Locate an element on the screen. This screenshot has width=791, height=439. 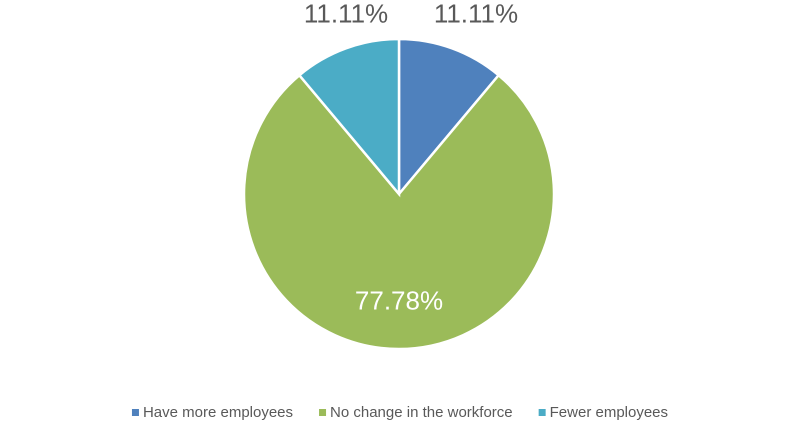
legend-label: Have more employees is located at coordinates (218, 412).